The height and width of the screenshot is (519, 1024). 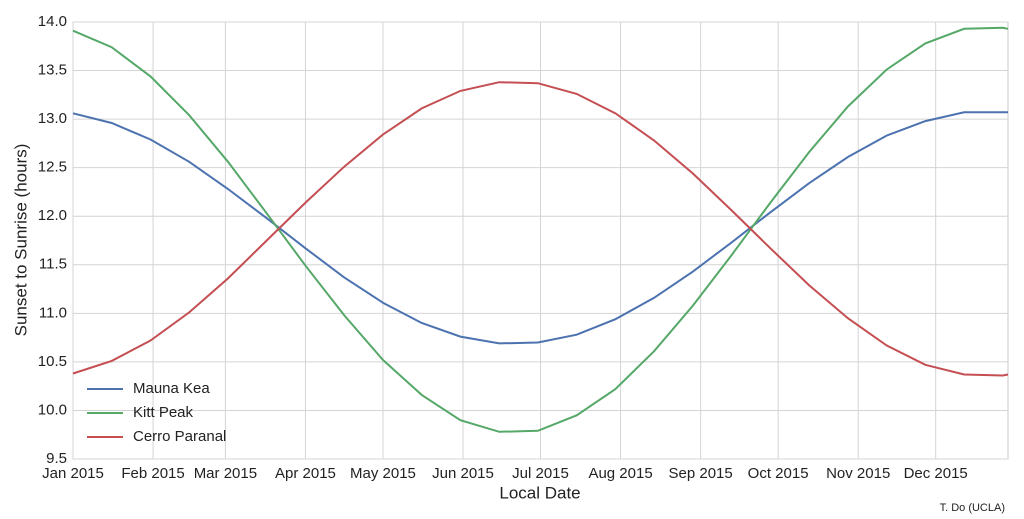 I want to click on x-axis-label: Local Date, so click(x=539, y=492).